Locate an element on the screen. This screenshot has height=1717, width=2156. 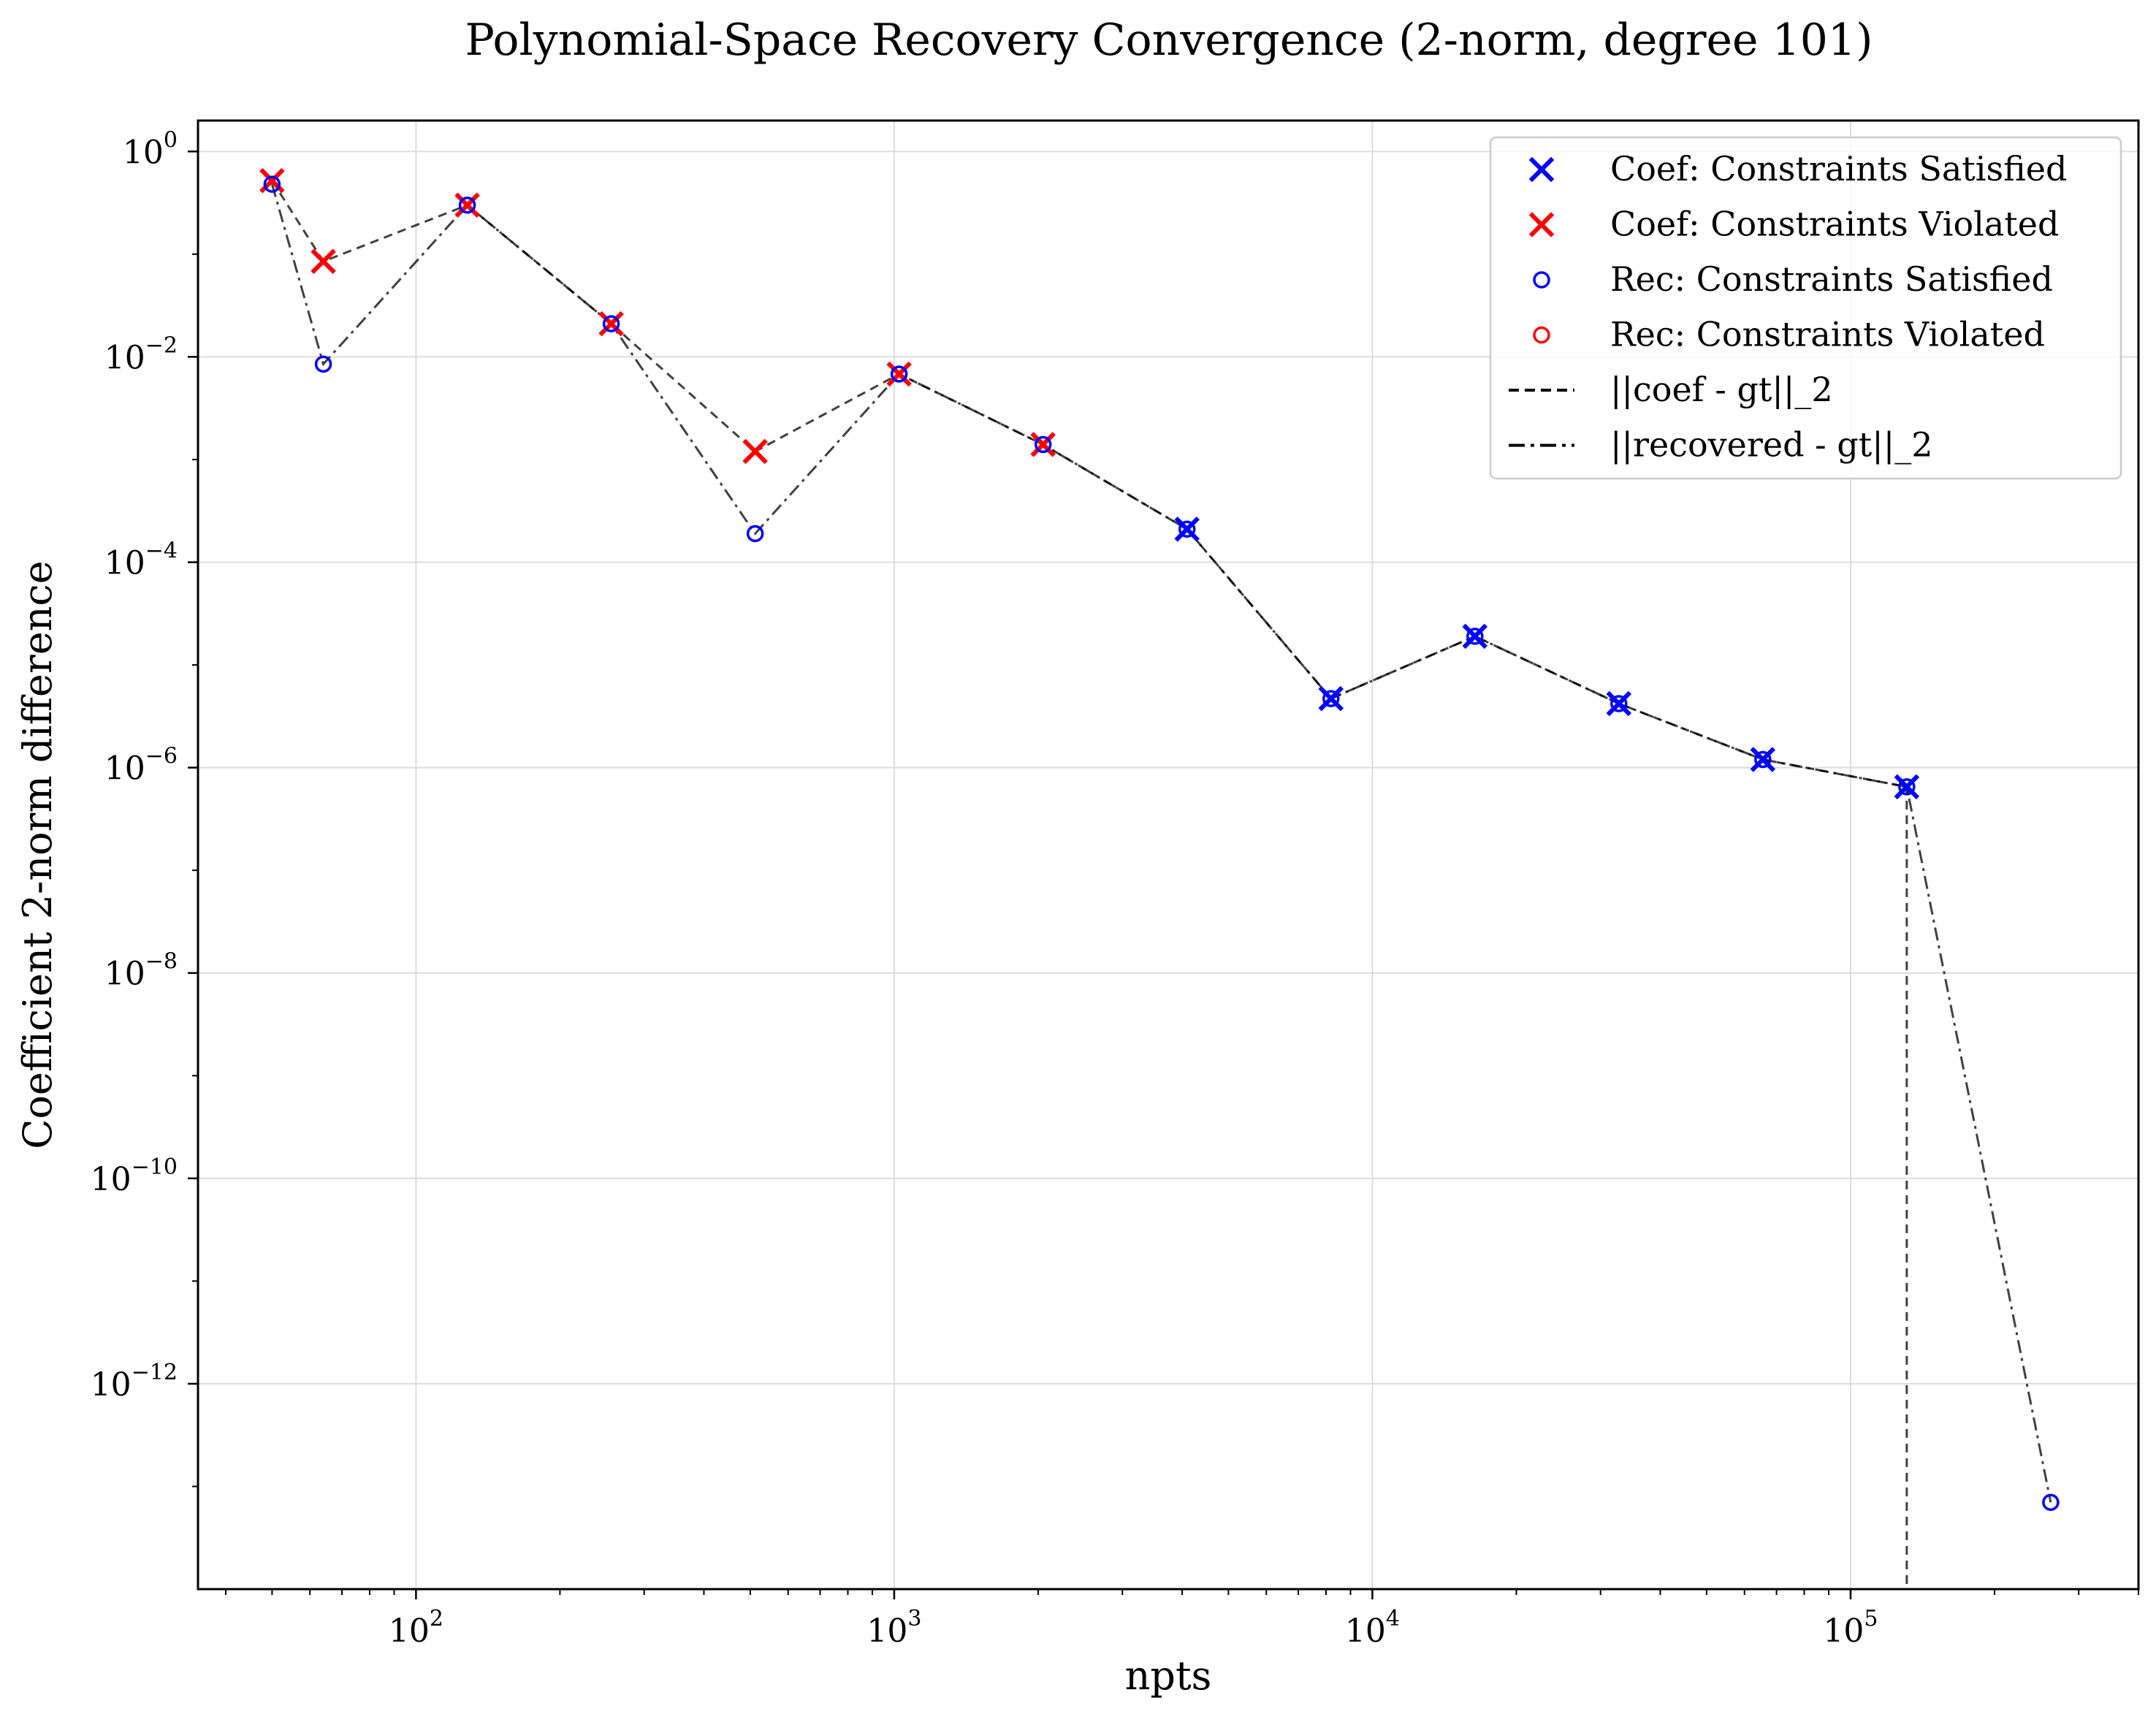
y-tick-exponent: −8 is located at coordinates (161, 962).